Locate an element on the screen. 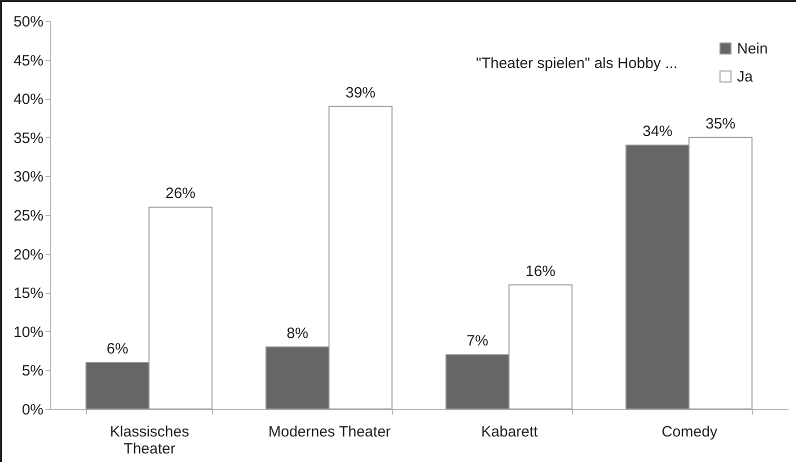 The image size is (800, 466). y-tick-label: 30% is located at coordinates (28, 177).